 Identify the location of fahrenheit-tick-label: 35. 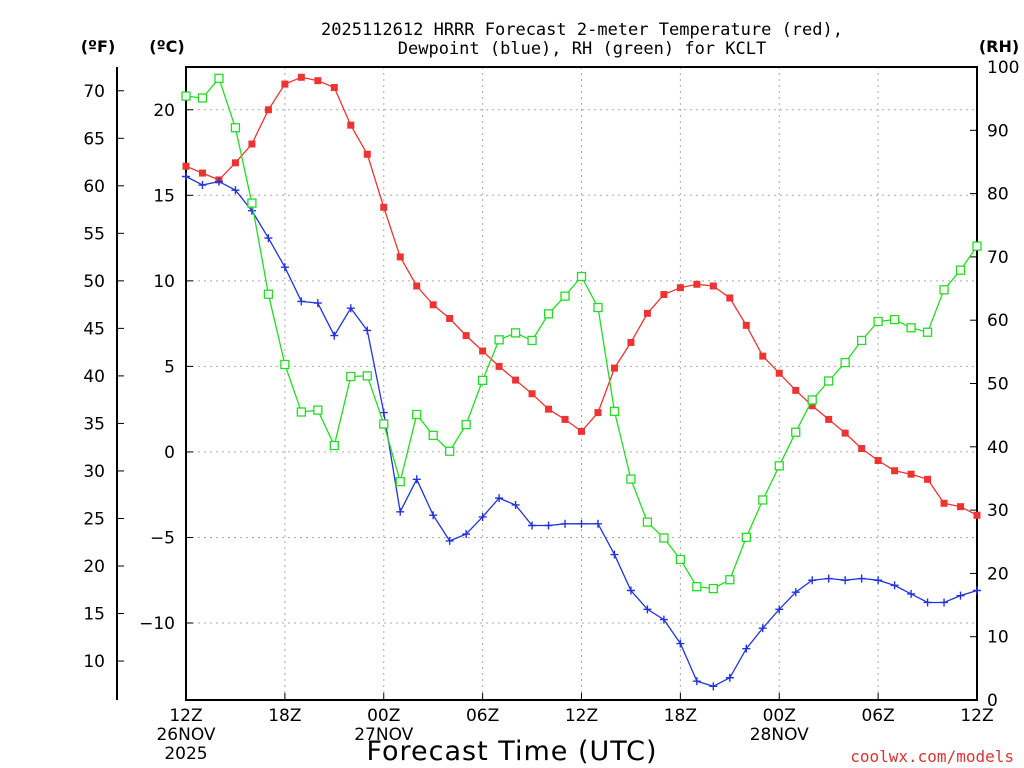
(94, 424).